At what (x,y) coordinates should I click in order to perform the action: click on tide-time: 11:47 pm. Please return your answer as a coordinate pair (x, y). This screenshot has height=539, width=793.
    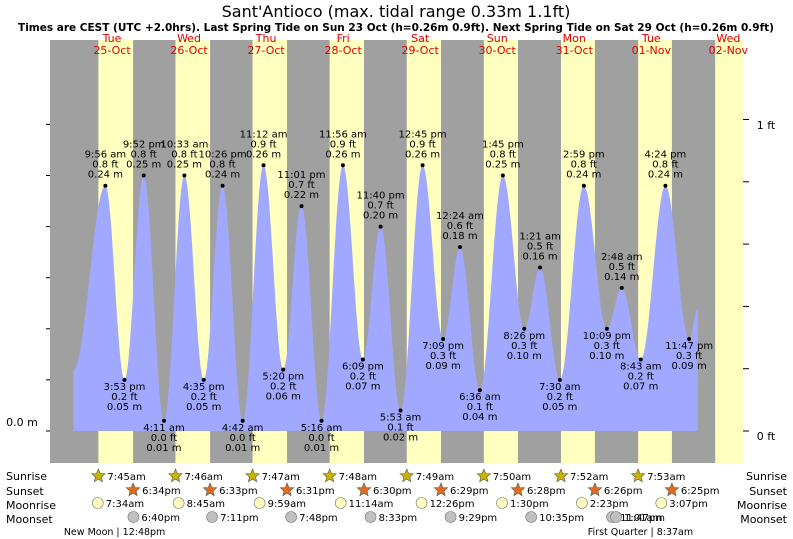
    Looking at the image, I should click on (689, 346).